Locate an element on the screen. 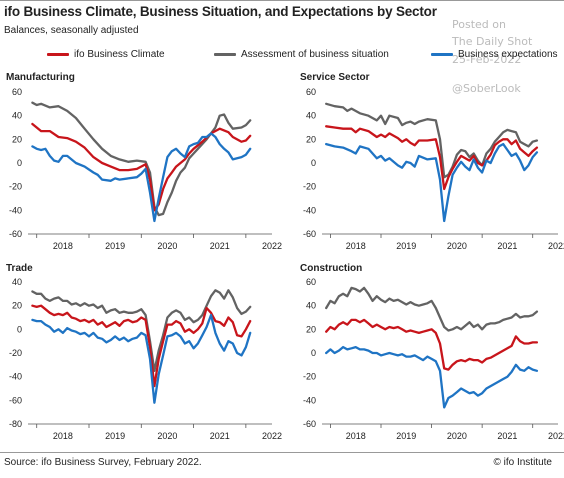 Image resolution: width=564 pixels, height=478 pixels. manufacturing-ytick-label: 20 is located at coordinates (17, 139).